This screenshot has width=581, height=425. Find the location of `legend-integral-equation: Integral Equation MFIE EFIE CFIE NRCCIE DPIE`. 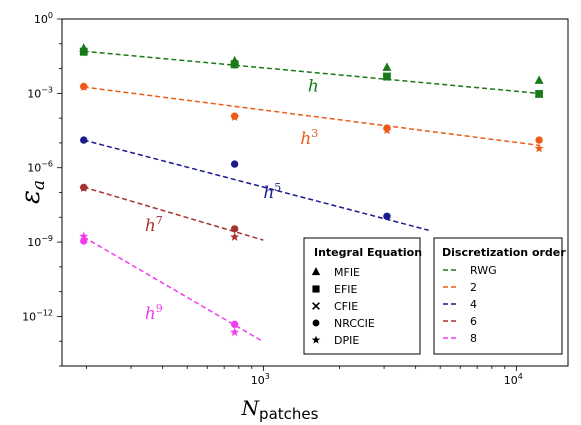

legend-integral-equation: Integral Equation MFIE EFIE CFIE NRCCIE DPIE is located at coordinates (362, 296).